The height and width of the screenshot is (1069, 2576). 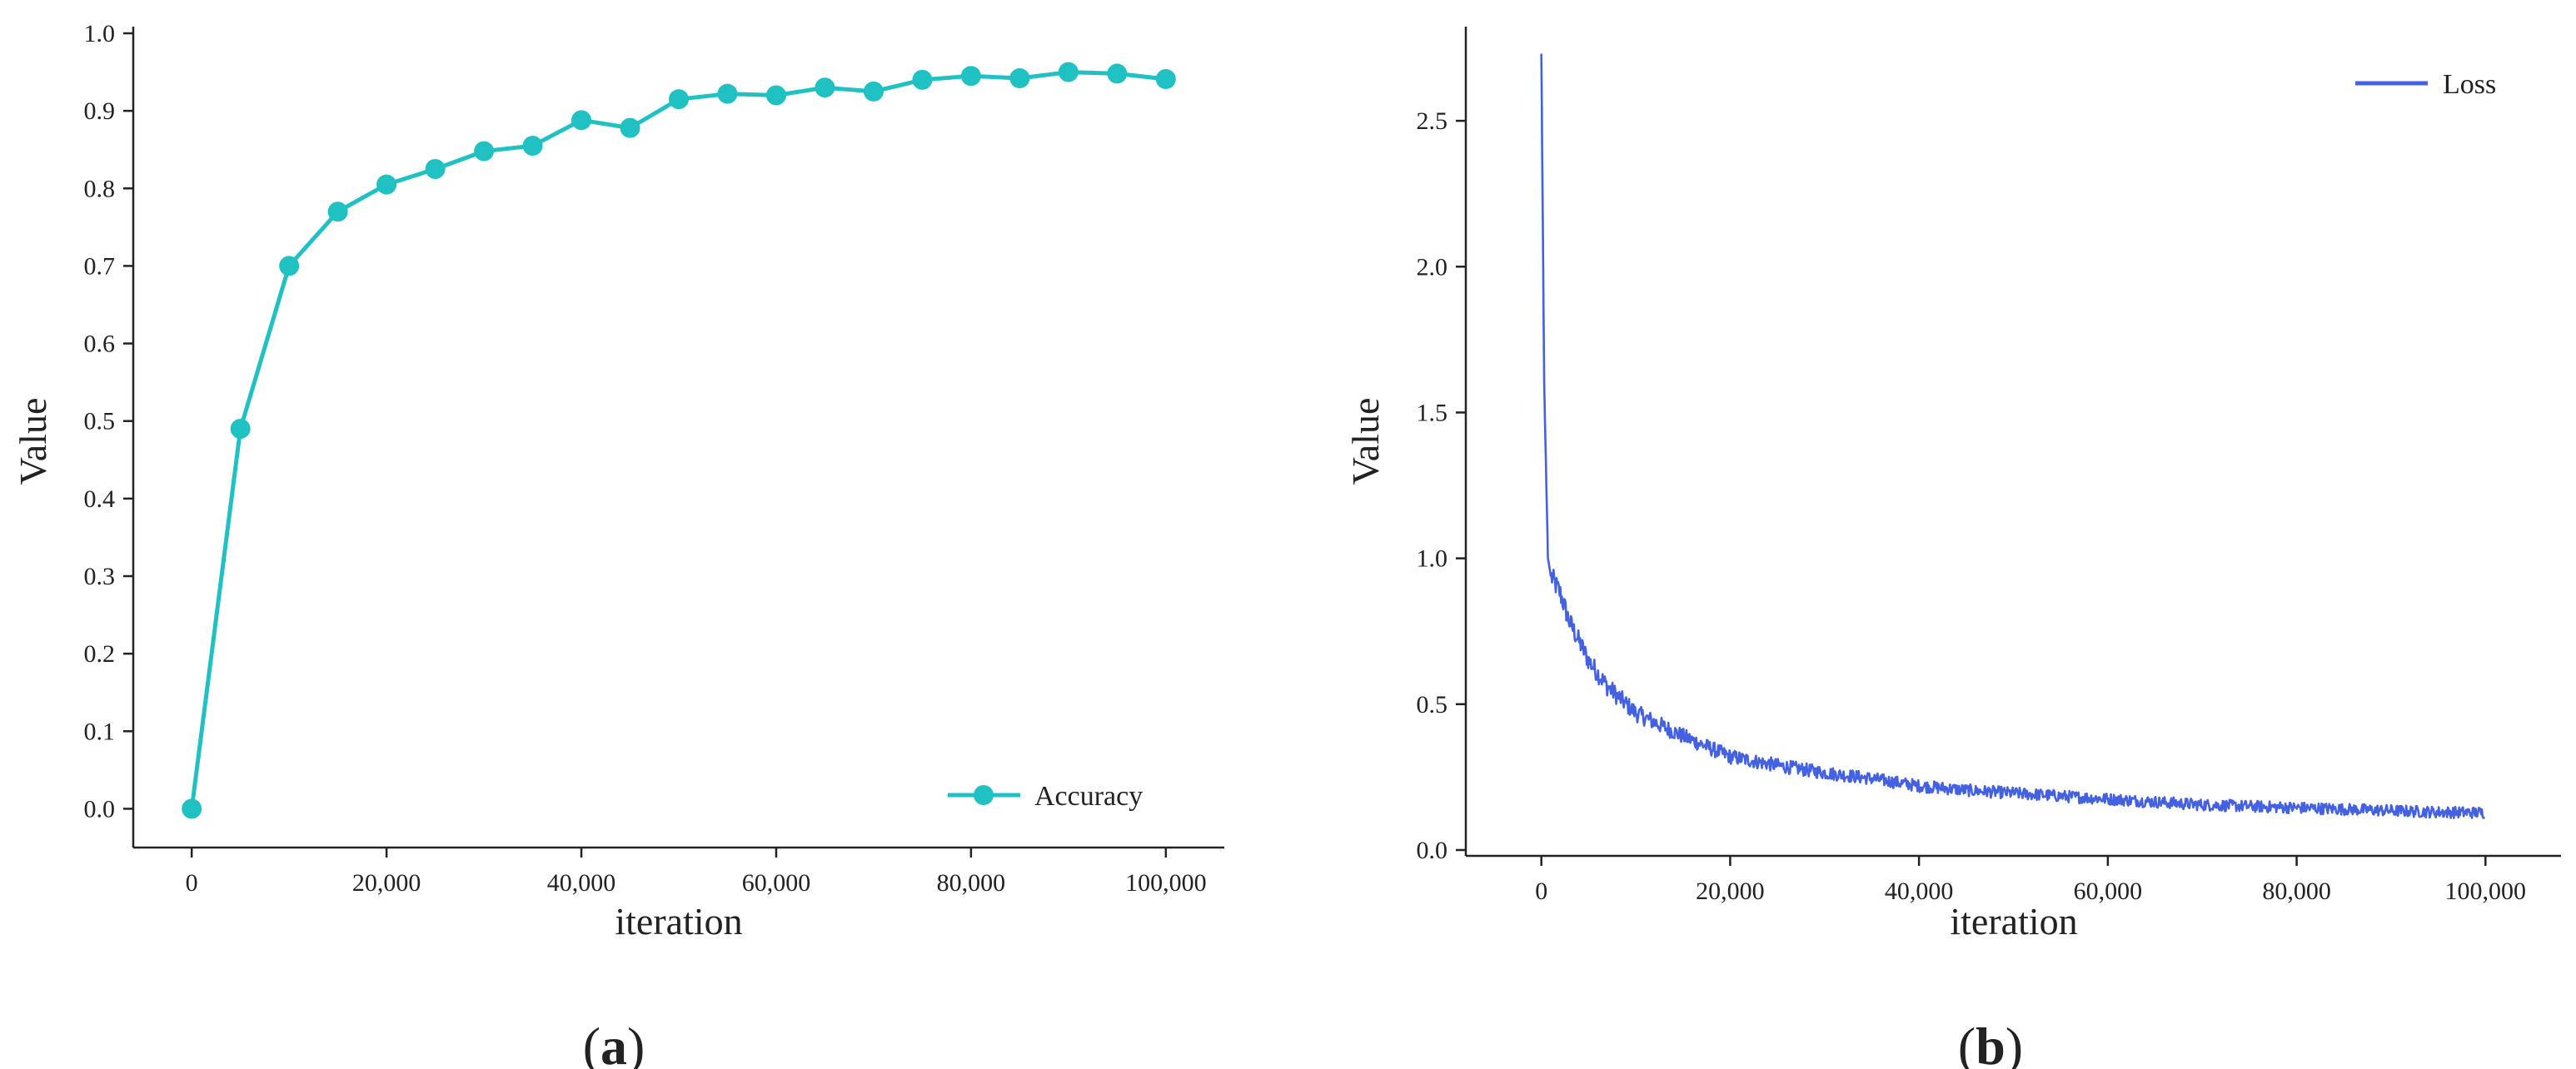 I want to click on legend-label: Accuracy, so click(x=1088, y=796).